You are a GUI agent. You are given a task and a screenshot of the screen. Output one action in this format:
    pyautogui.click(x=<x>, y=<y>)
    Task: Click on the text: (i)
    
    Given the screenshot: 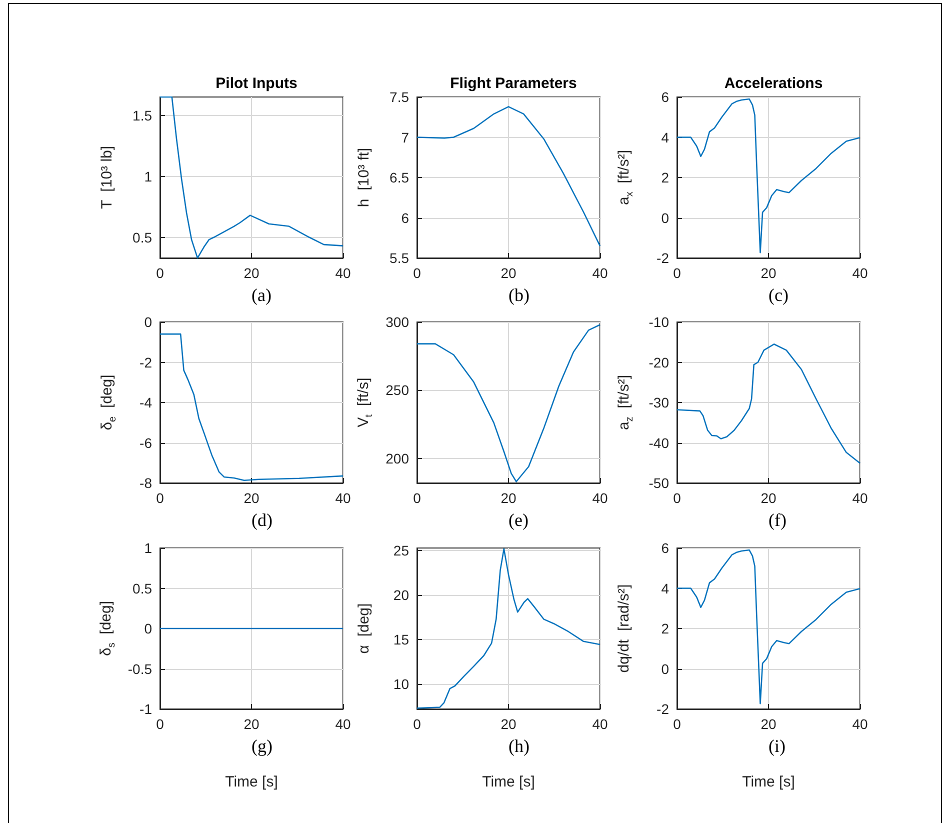 What is the action you would take?
    pyautogui.click(x=777, y=746)
    